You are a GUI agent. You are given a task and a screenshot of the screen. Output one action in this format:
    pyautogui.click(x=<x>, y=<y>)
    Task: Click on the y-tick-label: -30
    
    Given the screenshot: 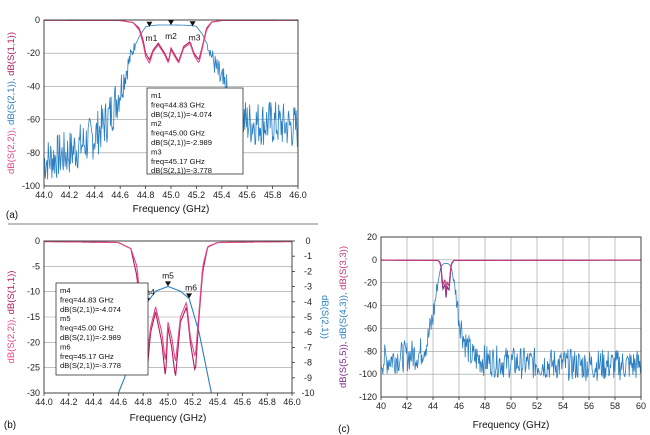 What is the action you would take?
    pyautogui.click(x=33, y=393)
    